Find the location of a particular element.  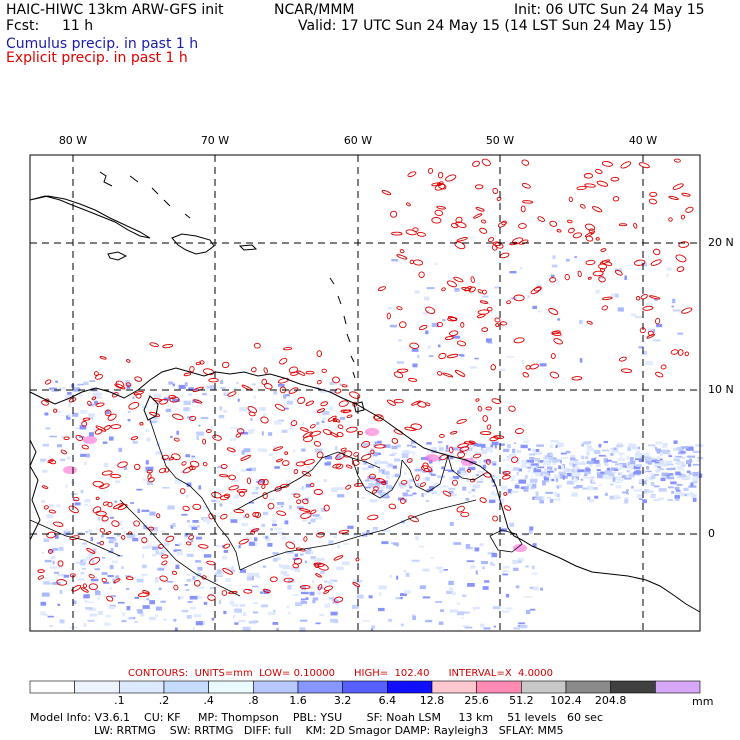

lon-label-80w: 80 W is located at coordinates (73, 140).